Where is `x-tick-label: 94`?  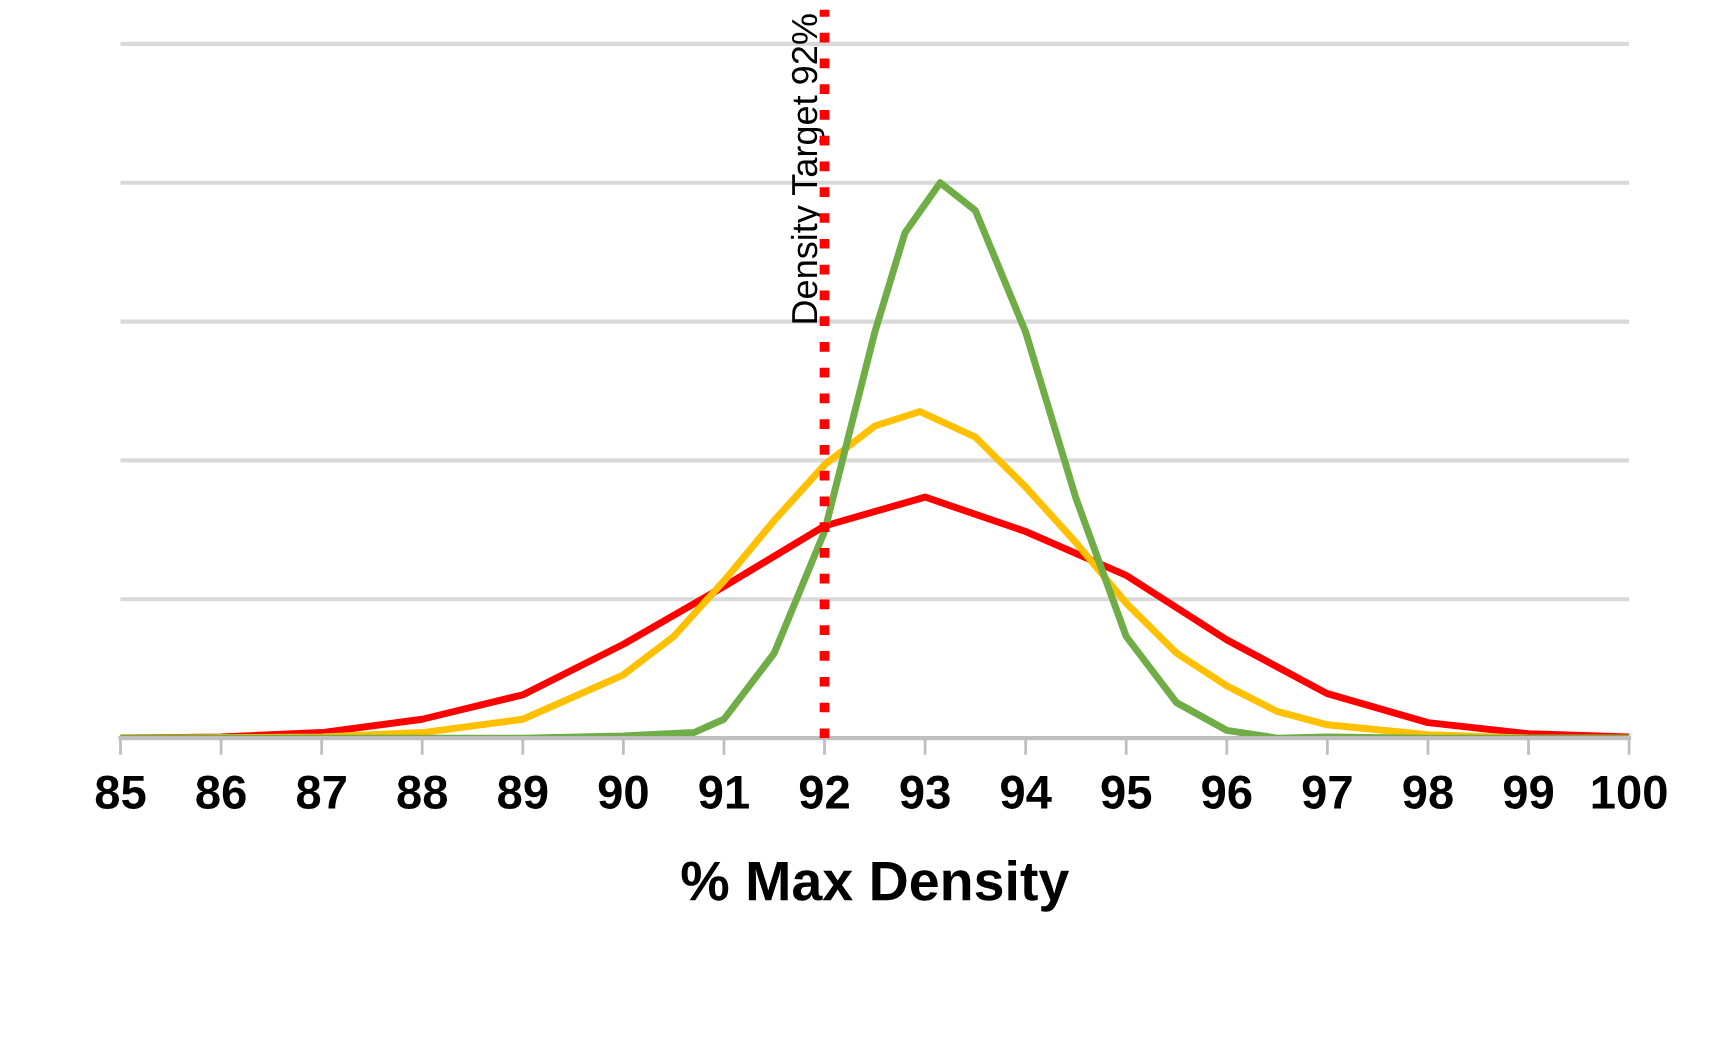 x-tick-label: 94 is located at coordinates (1026, 792).